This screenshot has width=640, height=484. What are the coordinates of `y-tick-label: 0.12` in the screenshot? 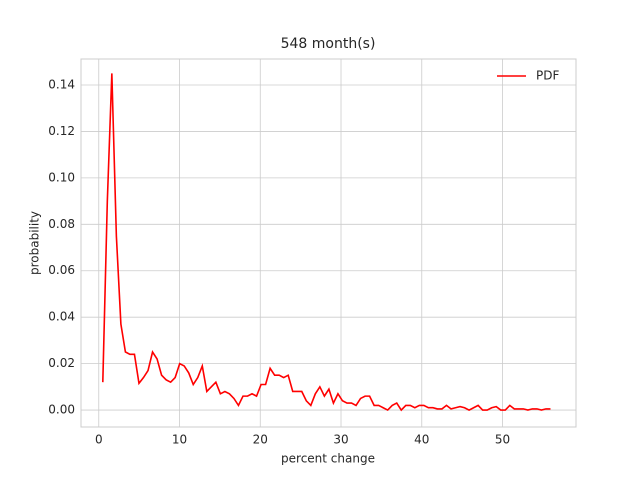 It's located at (61, 131).